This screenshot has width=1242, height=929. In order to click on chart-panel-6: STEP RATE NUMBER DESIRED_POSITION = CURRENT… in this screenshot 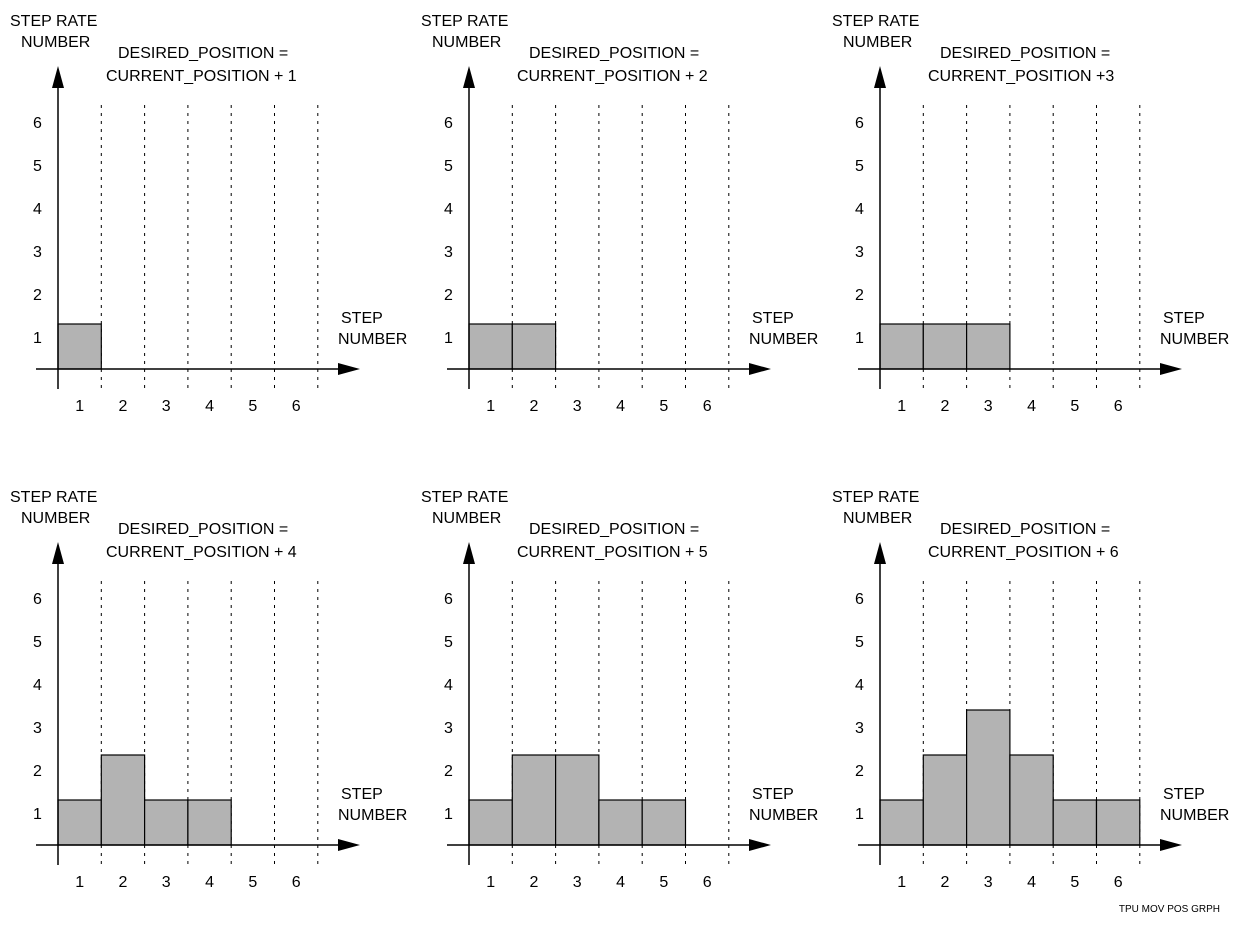, I will do `click(1030, 690)`.